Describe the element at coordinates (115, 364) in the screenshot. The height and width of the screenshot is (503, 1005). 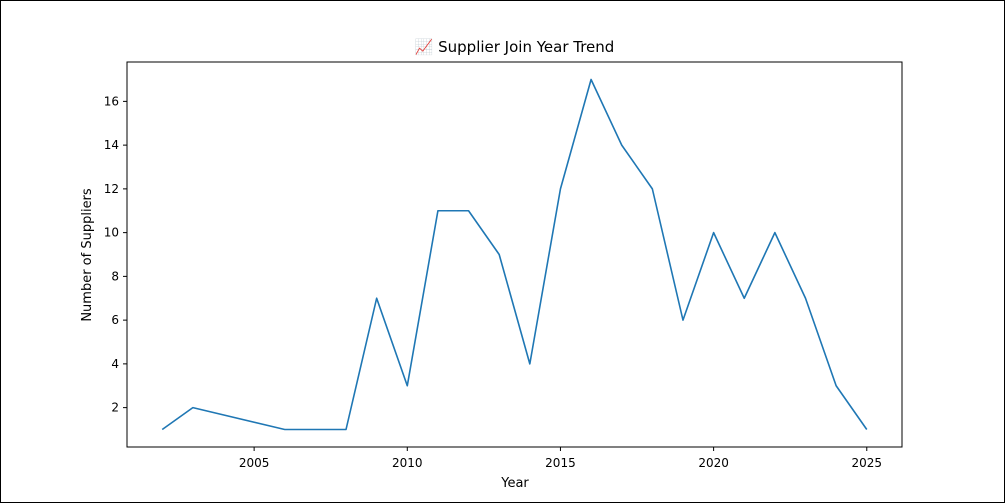
I see `y-tick-label: 4` at that location.